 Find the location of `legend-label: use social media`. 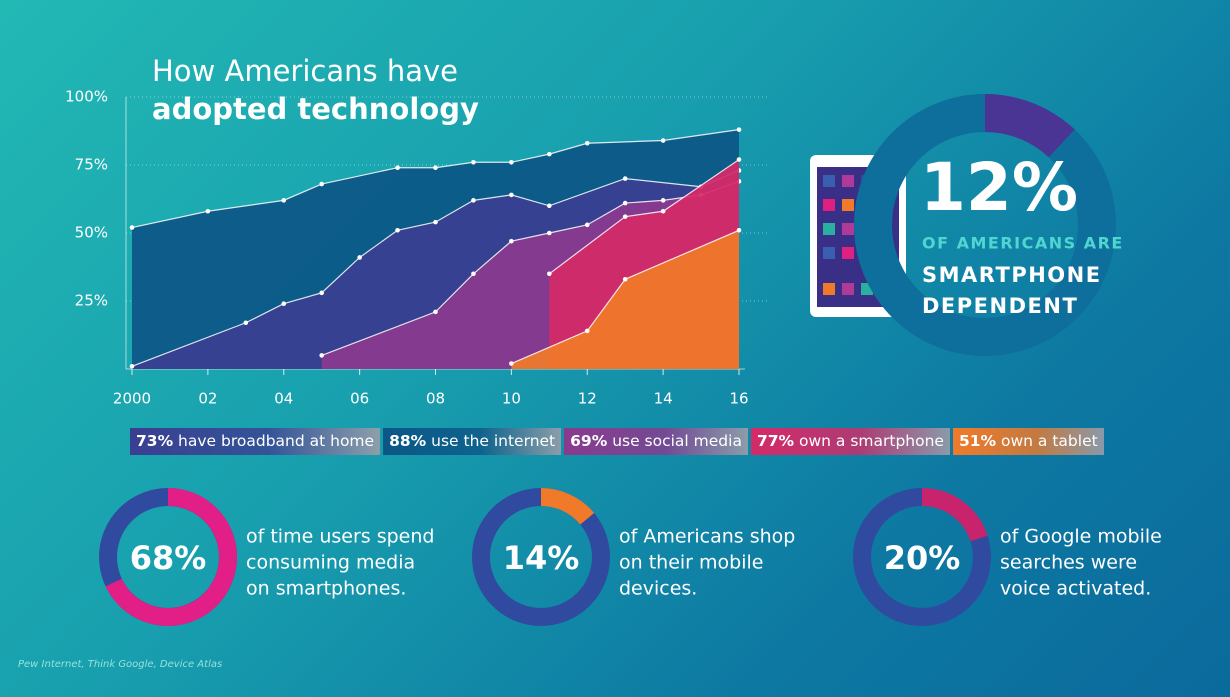

legend-label: use social media is located at coordinates (677, 441).